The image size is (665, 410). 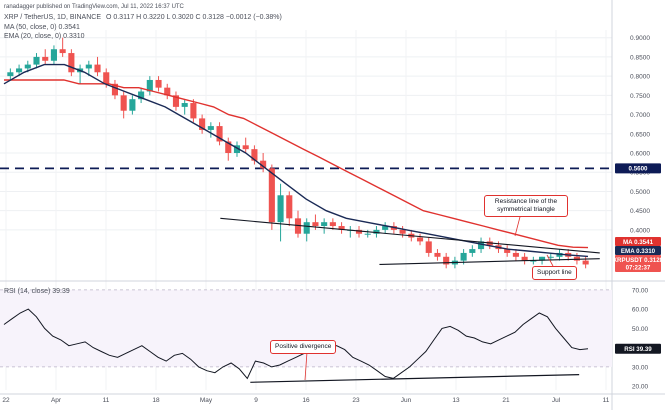 What do you see at coordinates (356, 400) in the screenshot?
I see `x-tick-label: 23` at bounding box center [356, 400].